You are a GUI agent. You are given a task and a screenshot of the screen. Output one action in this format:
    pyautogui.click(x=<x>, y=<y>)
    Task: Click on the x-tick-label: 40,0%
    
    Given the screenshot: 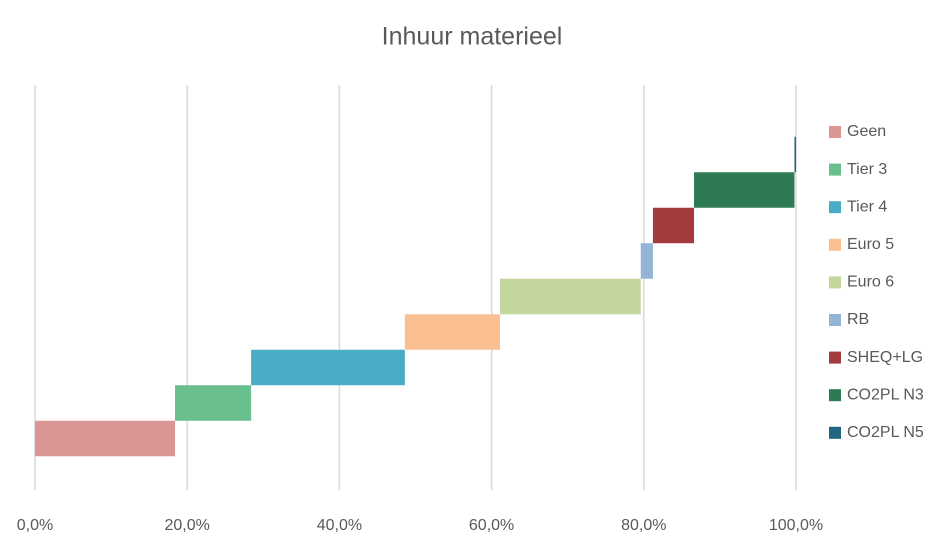 What is the action you would take?
    pyautogui.click(x=339, y=525)
    